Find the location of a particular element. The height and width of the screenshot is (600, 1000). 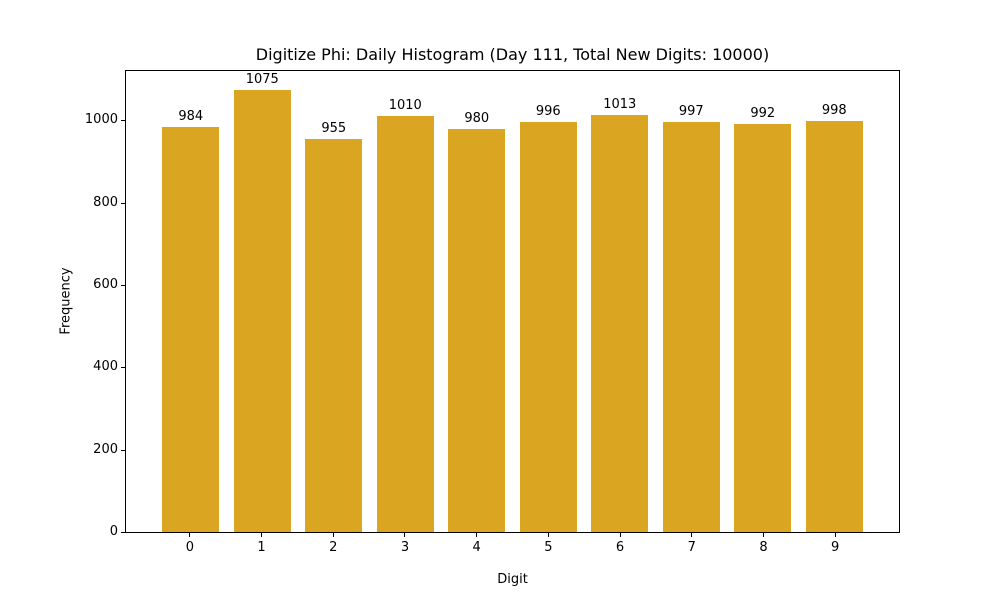

bar-value-label: 980 is located at coordinates (477, 118).